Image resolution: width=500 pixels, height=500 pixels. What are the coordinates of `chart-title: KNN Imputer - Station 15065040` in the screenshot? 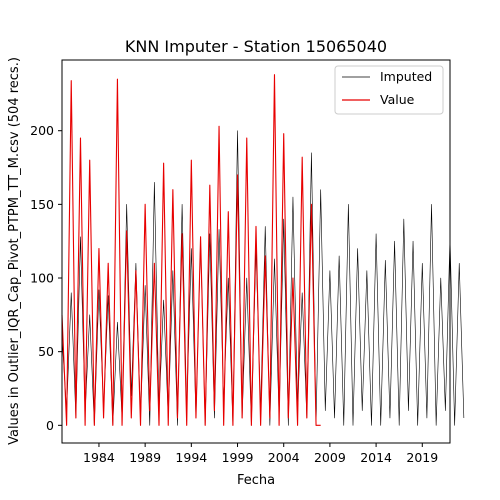 It's located at (256, 46).